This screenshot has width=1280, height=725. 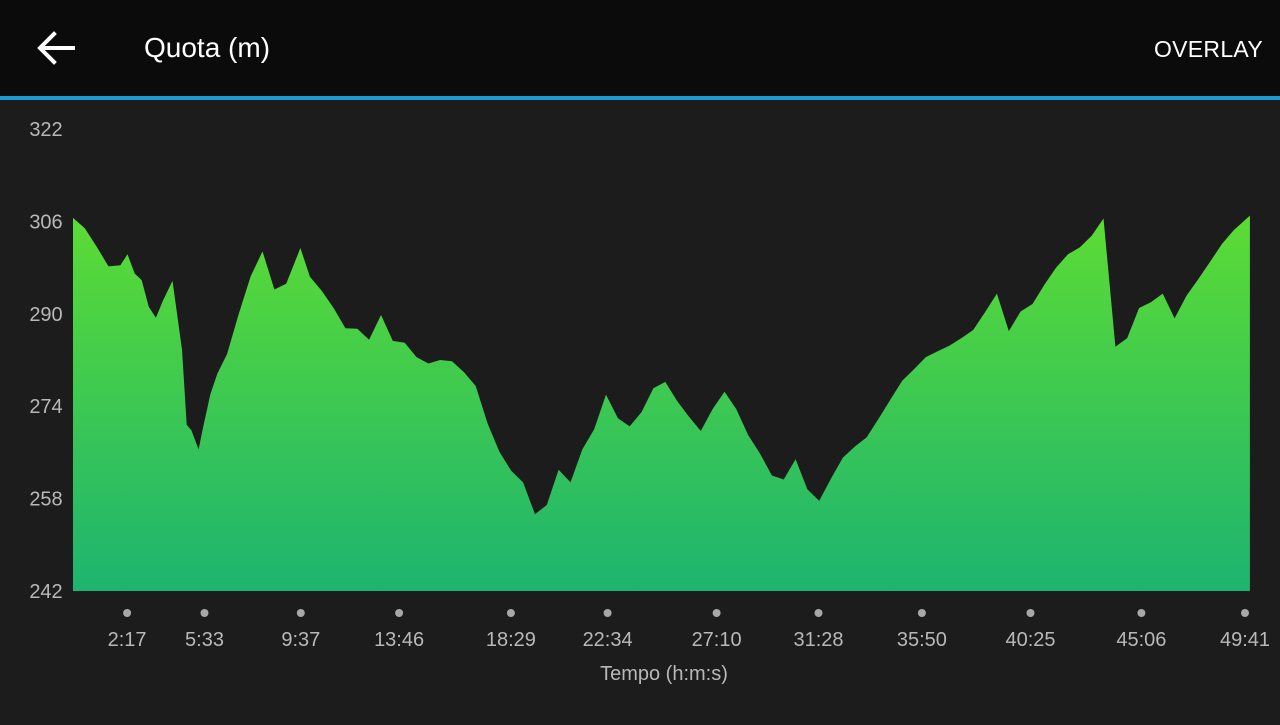 I want to click on y-tick-label: 242, so click(x=45, y=592).